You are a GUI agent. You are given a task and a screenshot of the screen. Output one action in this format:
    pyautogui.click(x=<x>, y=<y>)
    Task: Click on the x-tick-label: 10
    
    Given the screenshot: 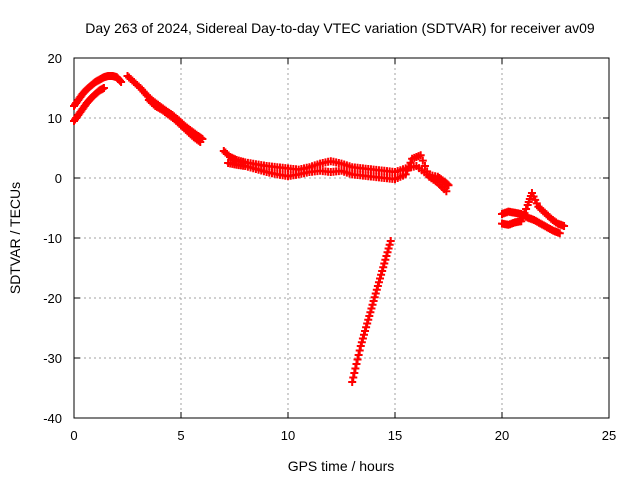 What is the action you would take?
    pyautogui.click(x=288, y=435)
    